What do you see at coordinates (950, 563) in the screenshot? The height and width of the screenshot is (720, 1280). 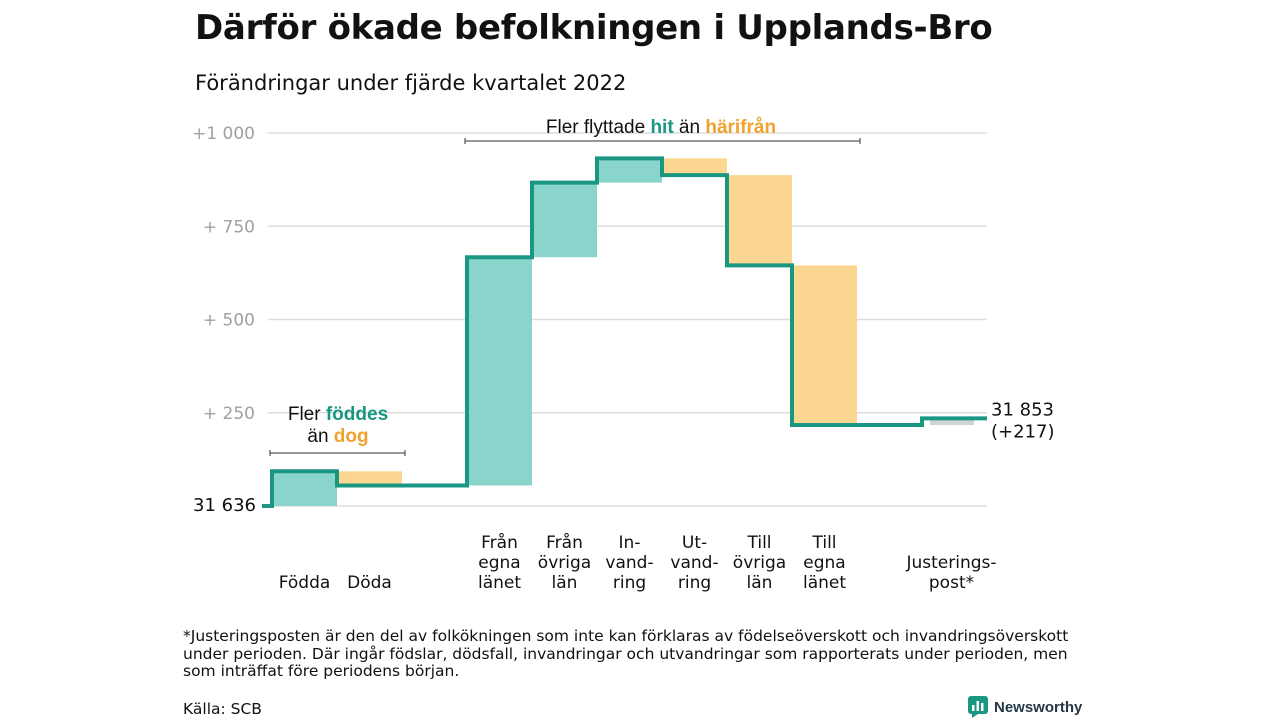 I see `x-category-label: Justerings-` at bounding box center [950, 563].